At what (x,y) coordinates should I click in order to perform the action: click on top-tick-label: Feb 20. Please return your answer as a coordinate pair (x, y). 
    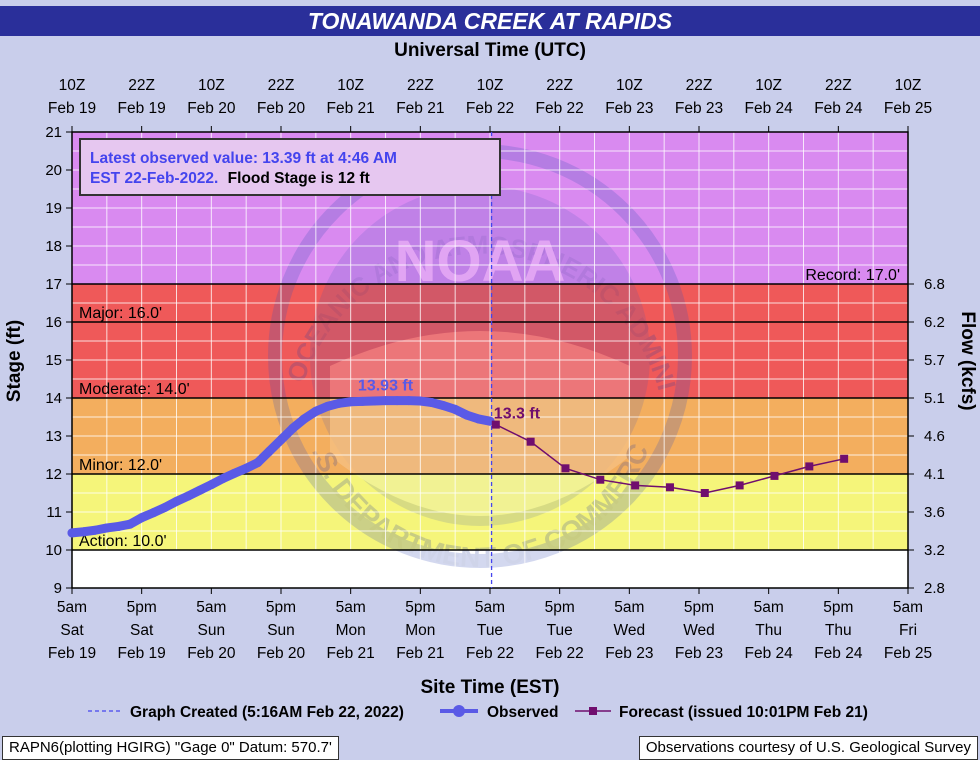
    Looking at the image, I should click on (281, 108).